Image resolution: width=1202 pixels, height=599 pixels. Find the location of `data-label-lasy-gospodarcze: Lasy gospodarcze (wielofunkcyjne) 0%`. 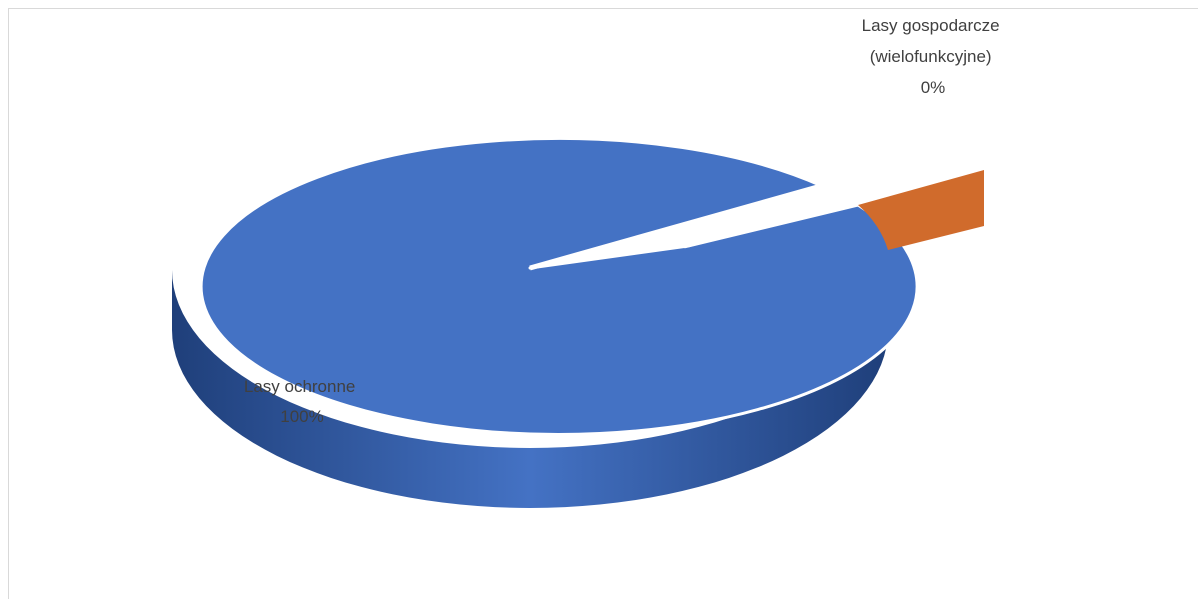

data-label-lasy-gospodarcze: Lasy gospodarcze (wielofunkcyjne) 0% is located at coordinates (933, 56).